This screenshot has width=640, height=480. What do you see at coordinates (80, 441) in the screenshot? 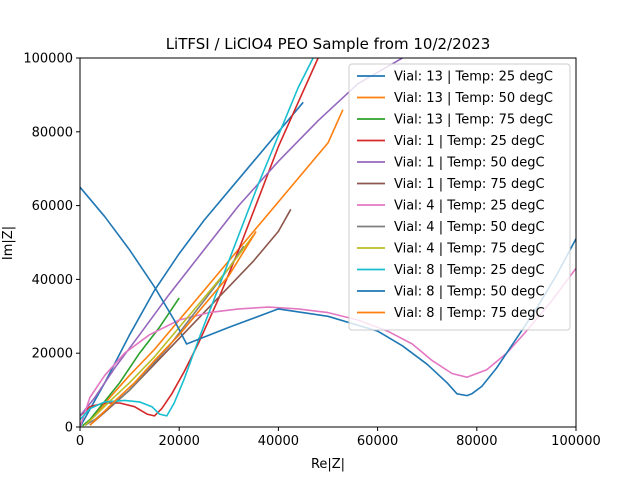
I see `x-tick-label: 0` at bounding box center [80, 441].